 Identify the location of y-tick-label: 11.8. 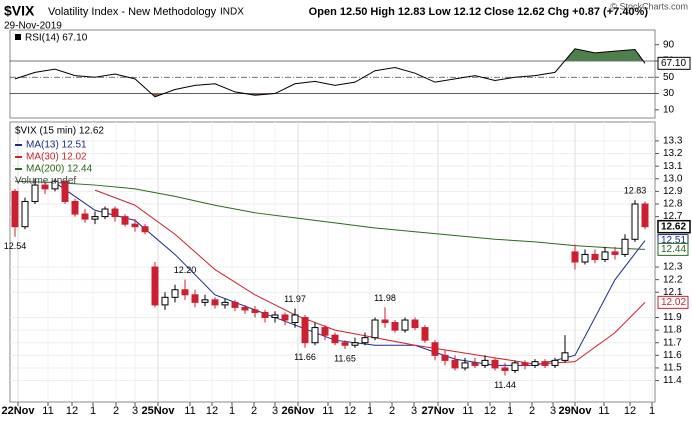
(672, 330).